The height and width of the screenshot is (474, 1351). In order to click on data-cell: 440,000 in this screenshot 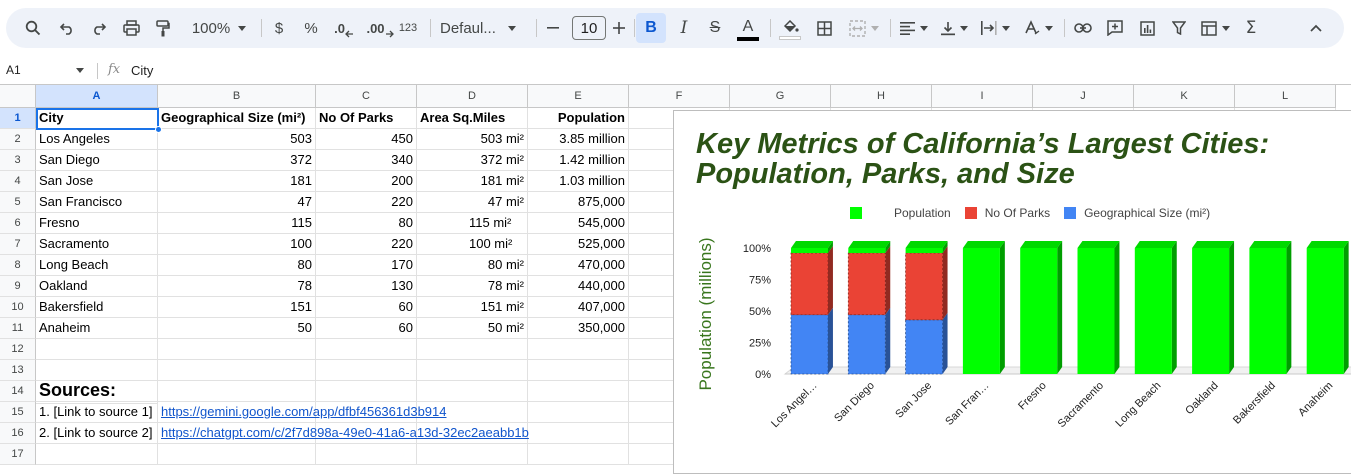, I will do `click(578, 286)`.